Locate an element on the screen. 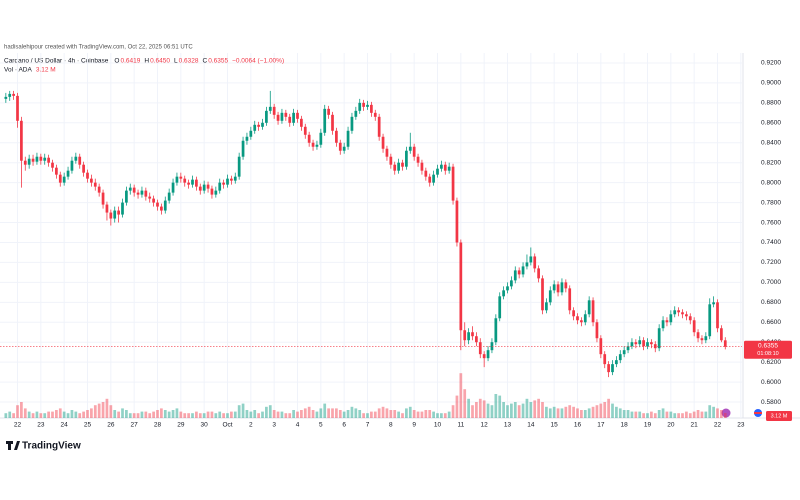 The width and height of the screenshot is (800, 500). x-tick-label: 24 is located at coordinates (65, 425).